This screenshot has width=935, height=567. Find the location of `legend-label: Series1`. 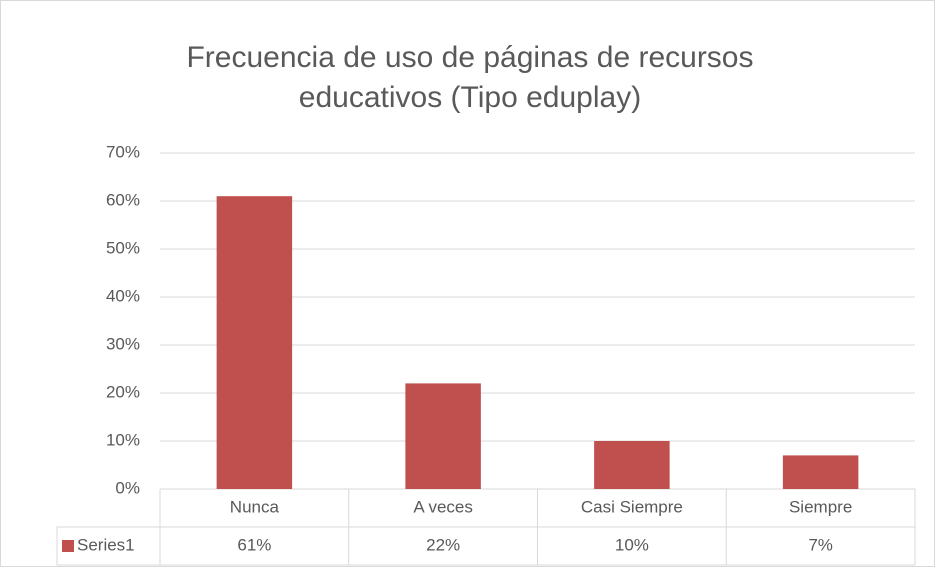

legend-label: Series1 is located at coordinates (106, 544).